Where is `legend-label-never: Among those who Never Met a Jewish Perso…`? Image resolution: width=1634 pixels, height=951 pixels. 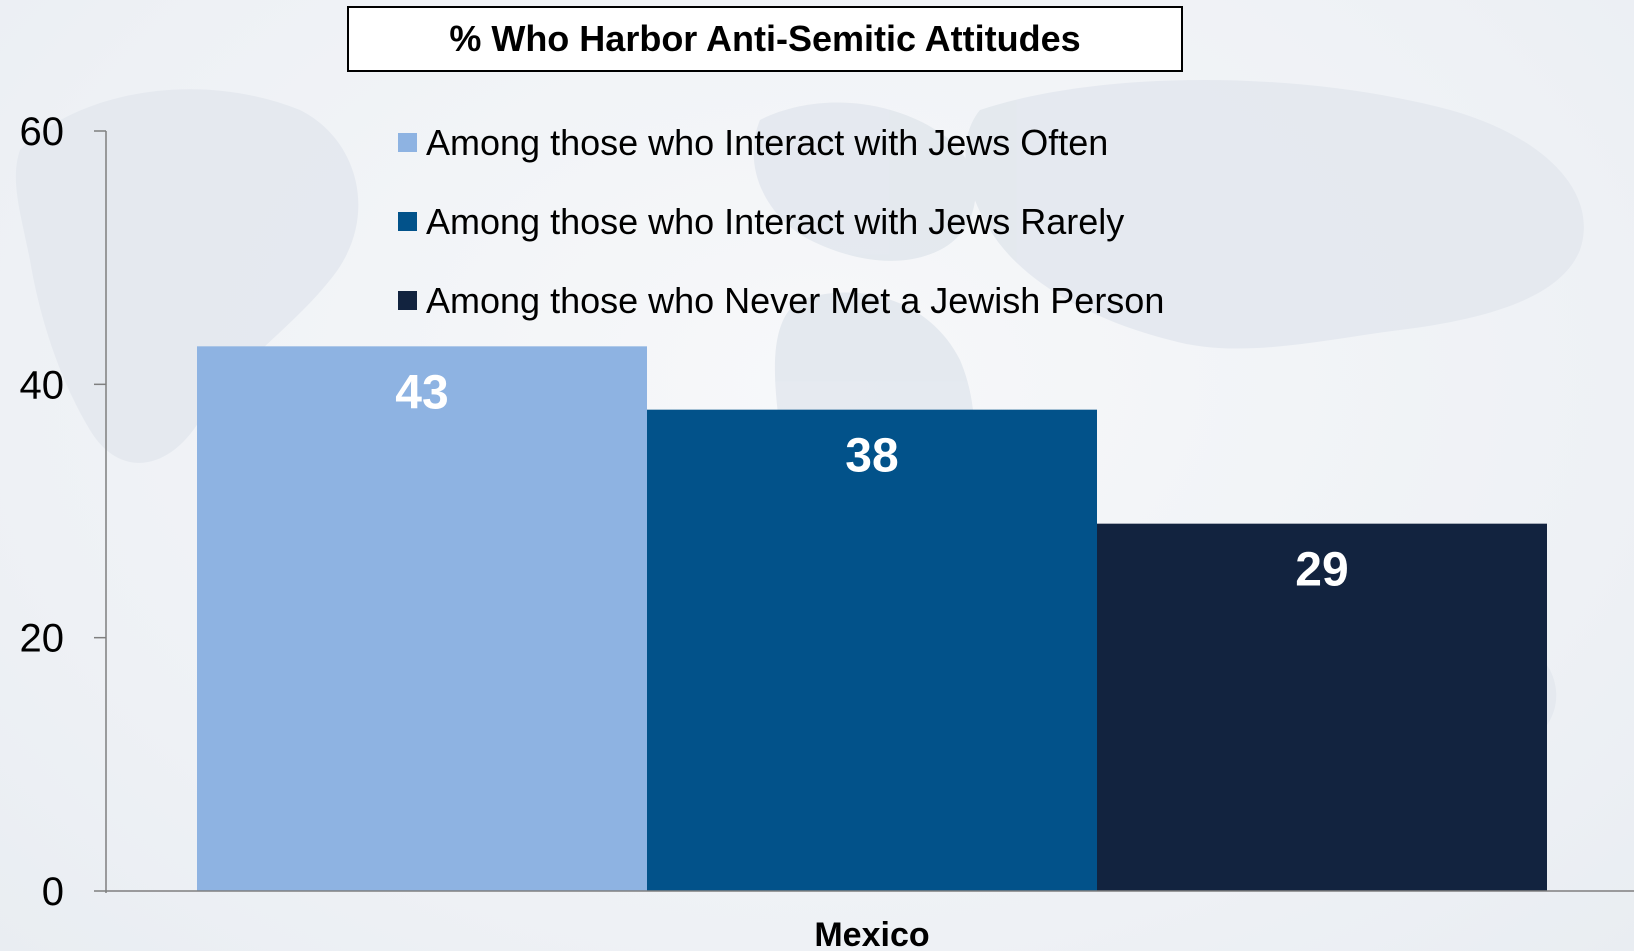
legend-label-never: Among those who Never Met a Jewish Perso… is located at coordinates (795, 300).